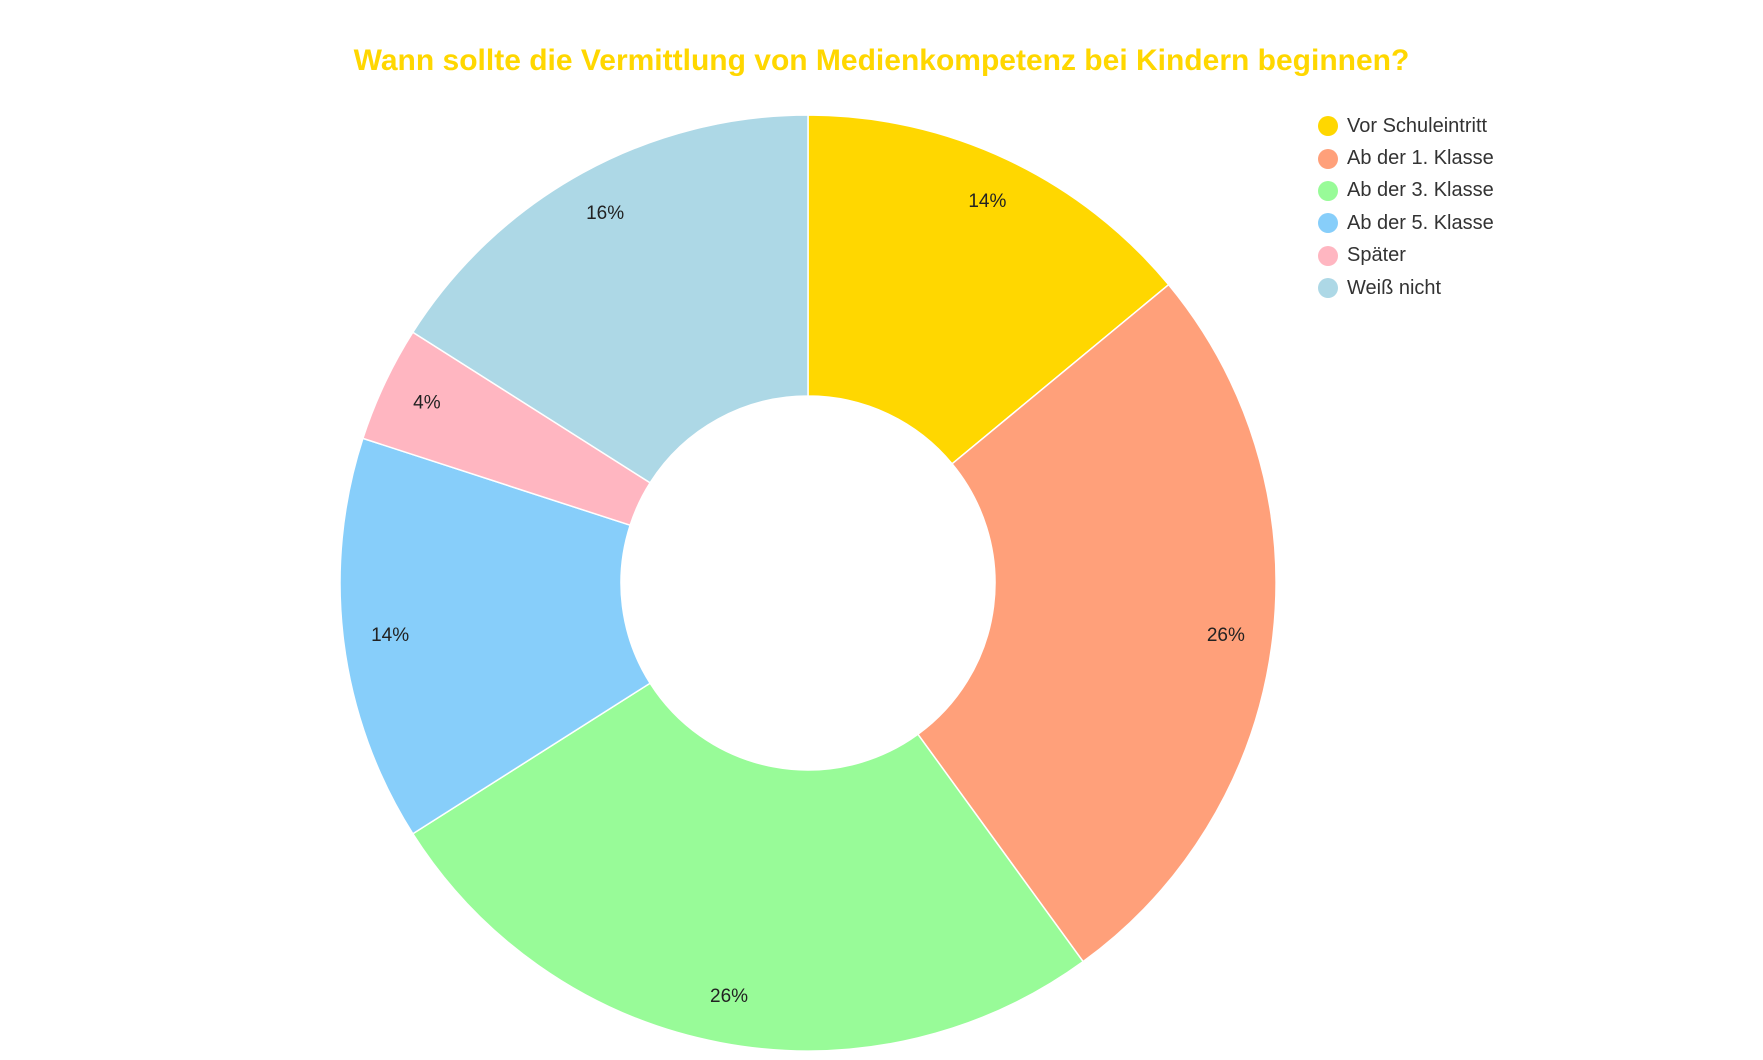 Image resolution: width=1763 pixels, height=1060 pixels. What do you see at coordinates (1420, 158) in the screenshot?
I see `legend-label: Ab der 1. Klasse` at bounding box center [1420, 158].